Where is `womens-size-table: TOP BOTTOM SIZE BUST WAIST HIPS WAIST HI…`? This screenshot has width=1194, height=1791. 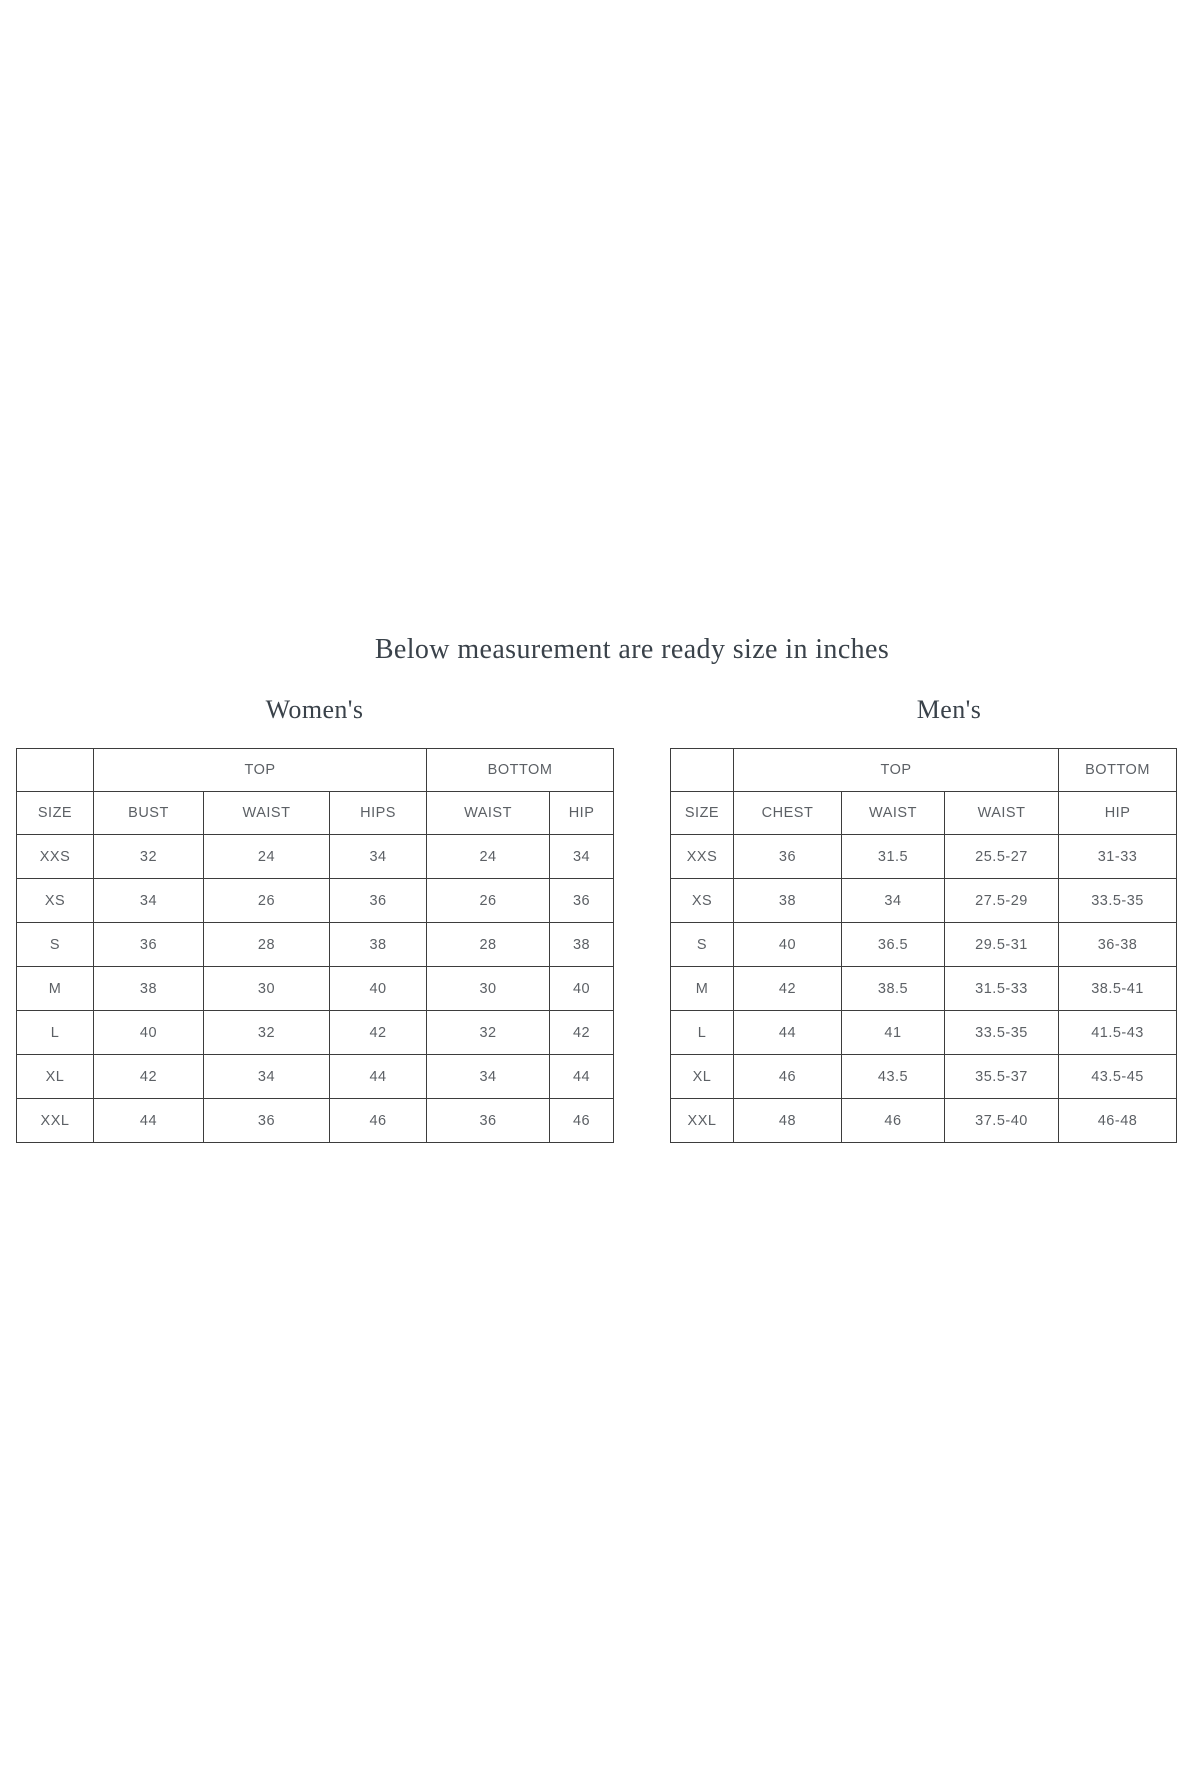
womens-size-table: TOP BOTTOM SIZE BUST WAIST HIPS WAIST HI… is located at coordinates (315, 945).